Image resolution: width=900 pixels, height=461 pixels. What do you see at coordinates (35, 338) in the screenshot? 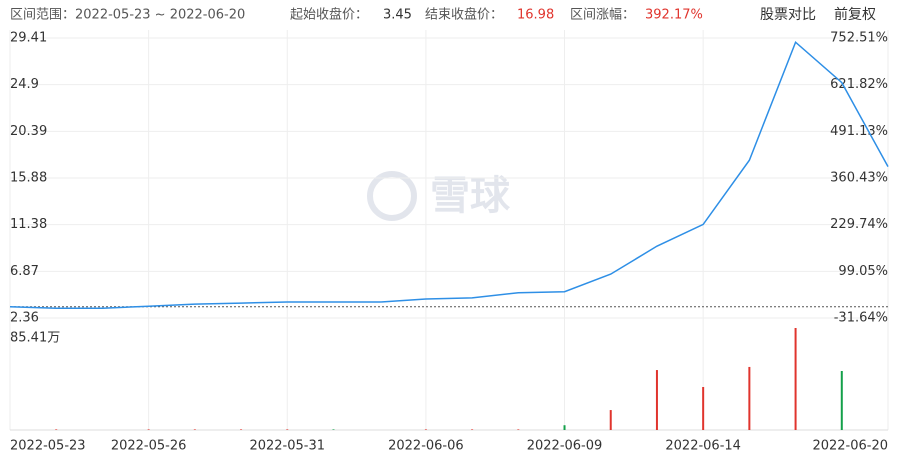
I see `volume-tick-label: 85.41万` at bounding box center [35, 338].